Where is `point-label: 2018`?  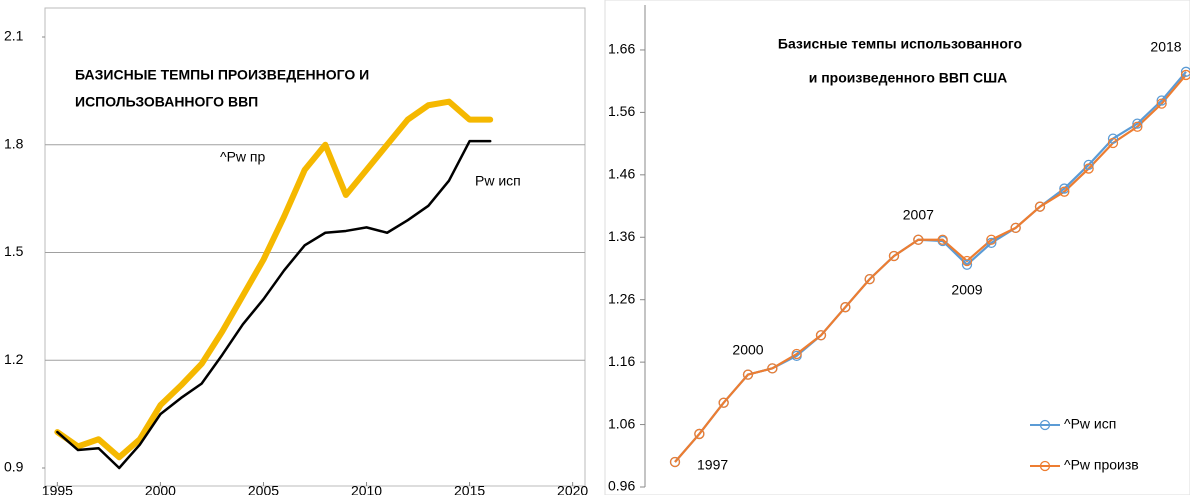
point-label: 2018 is located at coordinates (1165, 47).